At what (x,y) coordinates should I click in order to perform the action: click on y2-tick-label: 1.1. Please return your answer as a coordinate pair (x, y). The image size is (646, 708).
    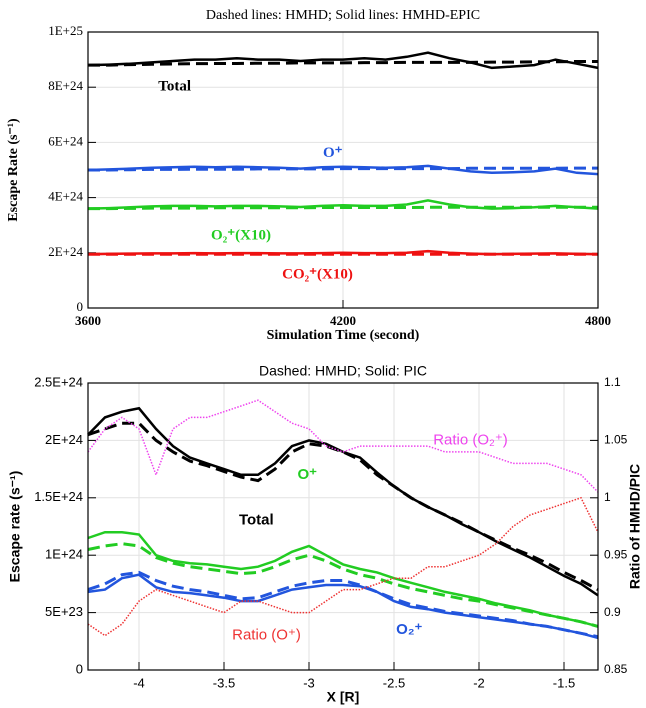
    Looking at the image, I should click on (612, 382).